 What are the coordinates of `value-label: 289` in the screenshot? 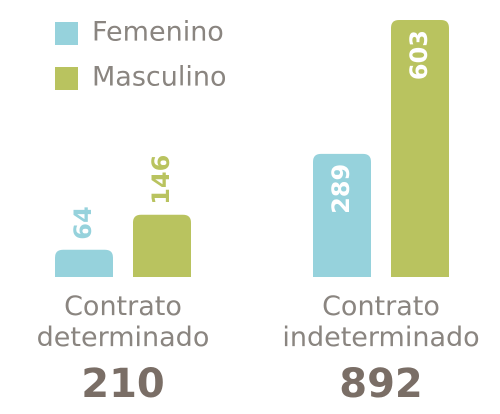 It's located at (341, 189).